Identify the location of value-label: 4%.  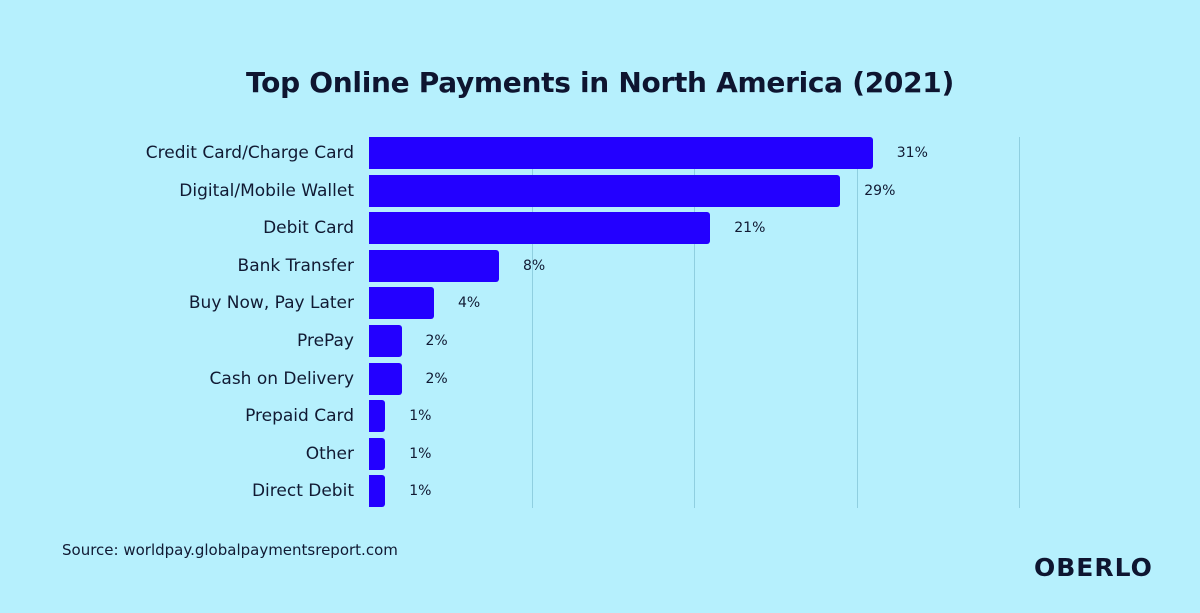
(469, 303).